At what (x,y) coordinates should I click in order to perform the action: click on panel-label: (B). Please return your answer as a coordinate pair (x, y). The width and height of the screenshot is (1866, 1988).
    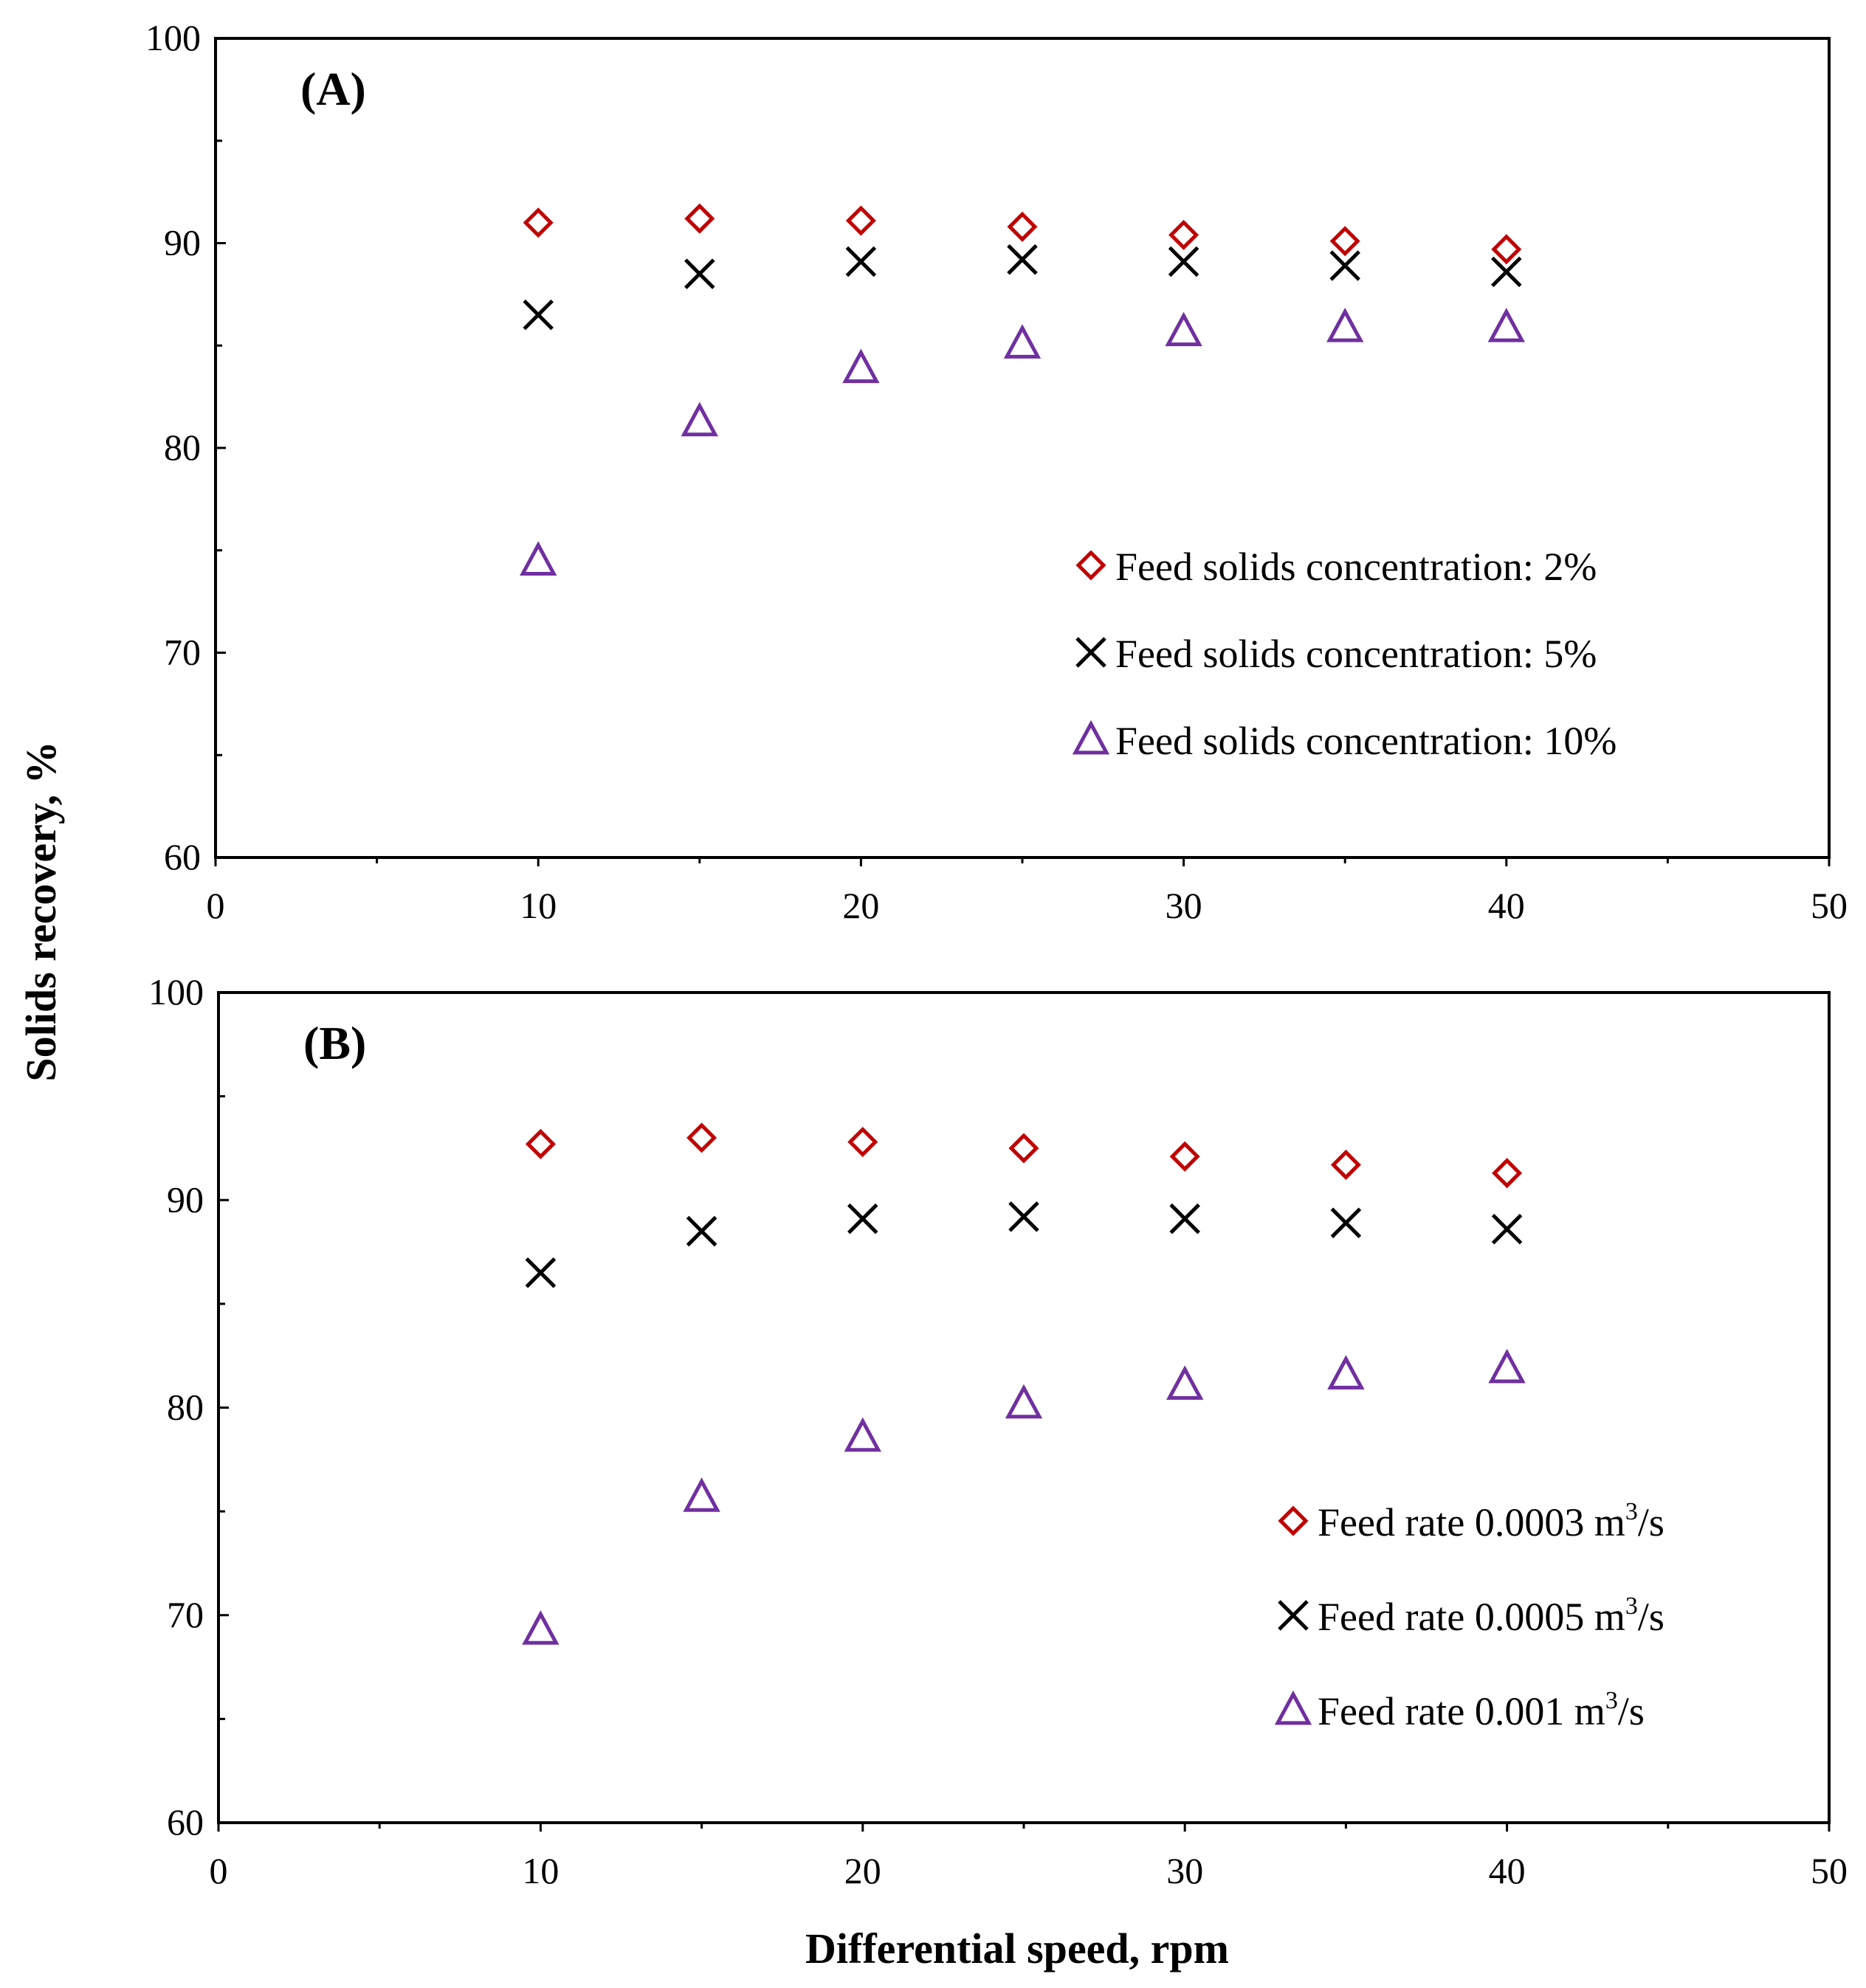
    Looking at the image, I should click on (335, 1043).